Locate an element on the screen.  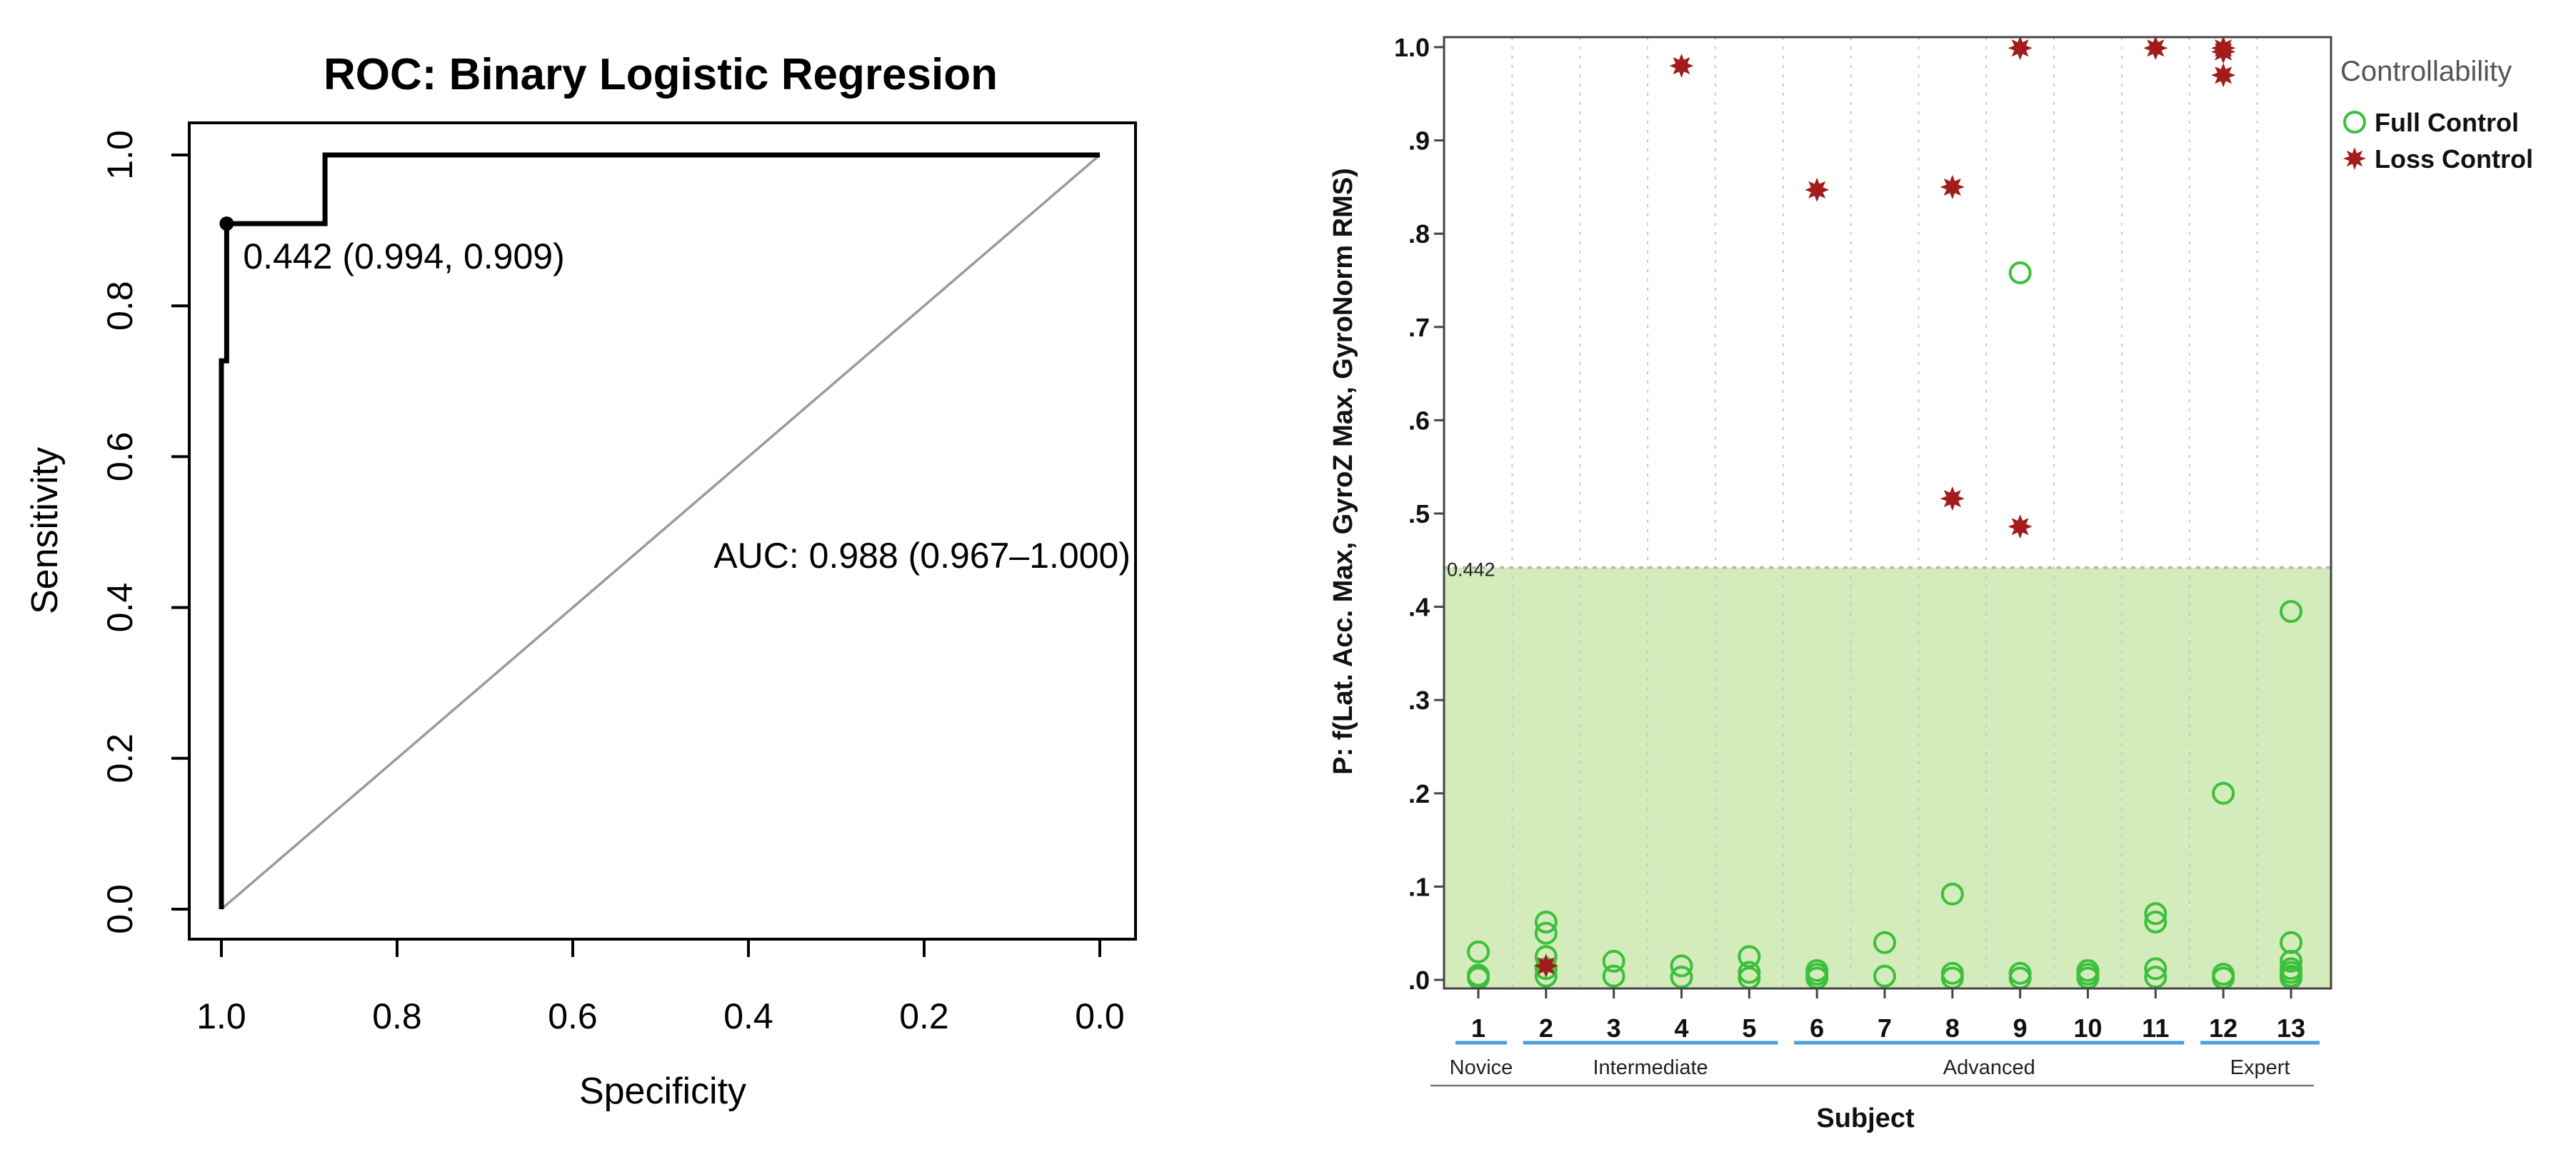
group-label: Advanced is located at coordinates (1989, 1067).